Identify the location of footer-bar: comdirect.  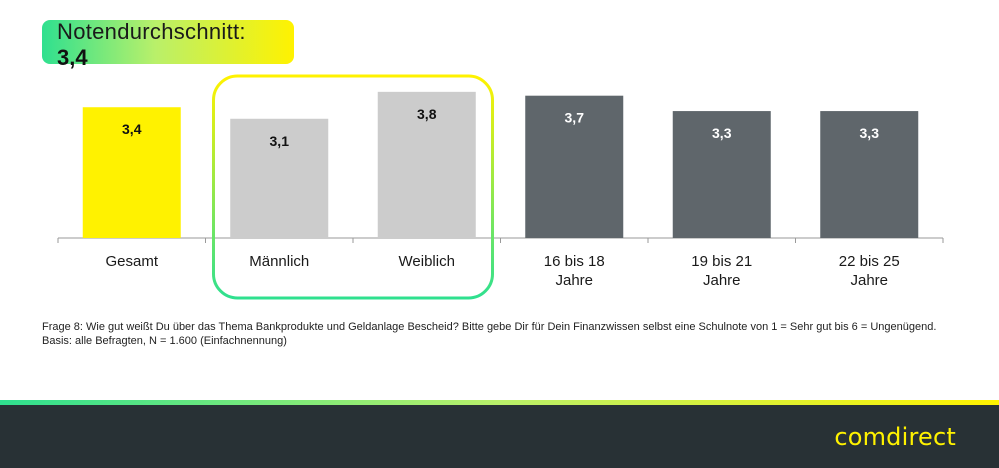
(499, 436).